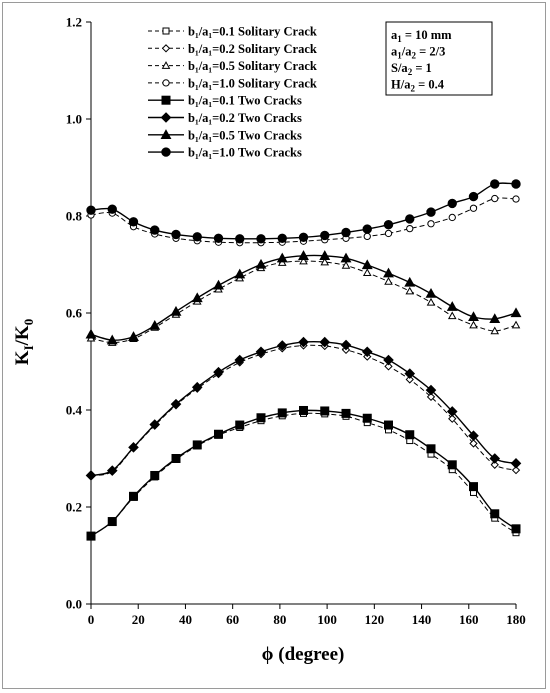  Describe the element at coordinates (91, 619) in the screenshot. I see `x-tick-label: 0` at that location.